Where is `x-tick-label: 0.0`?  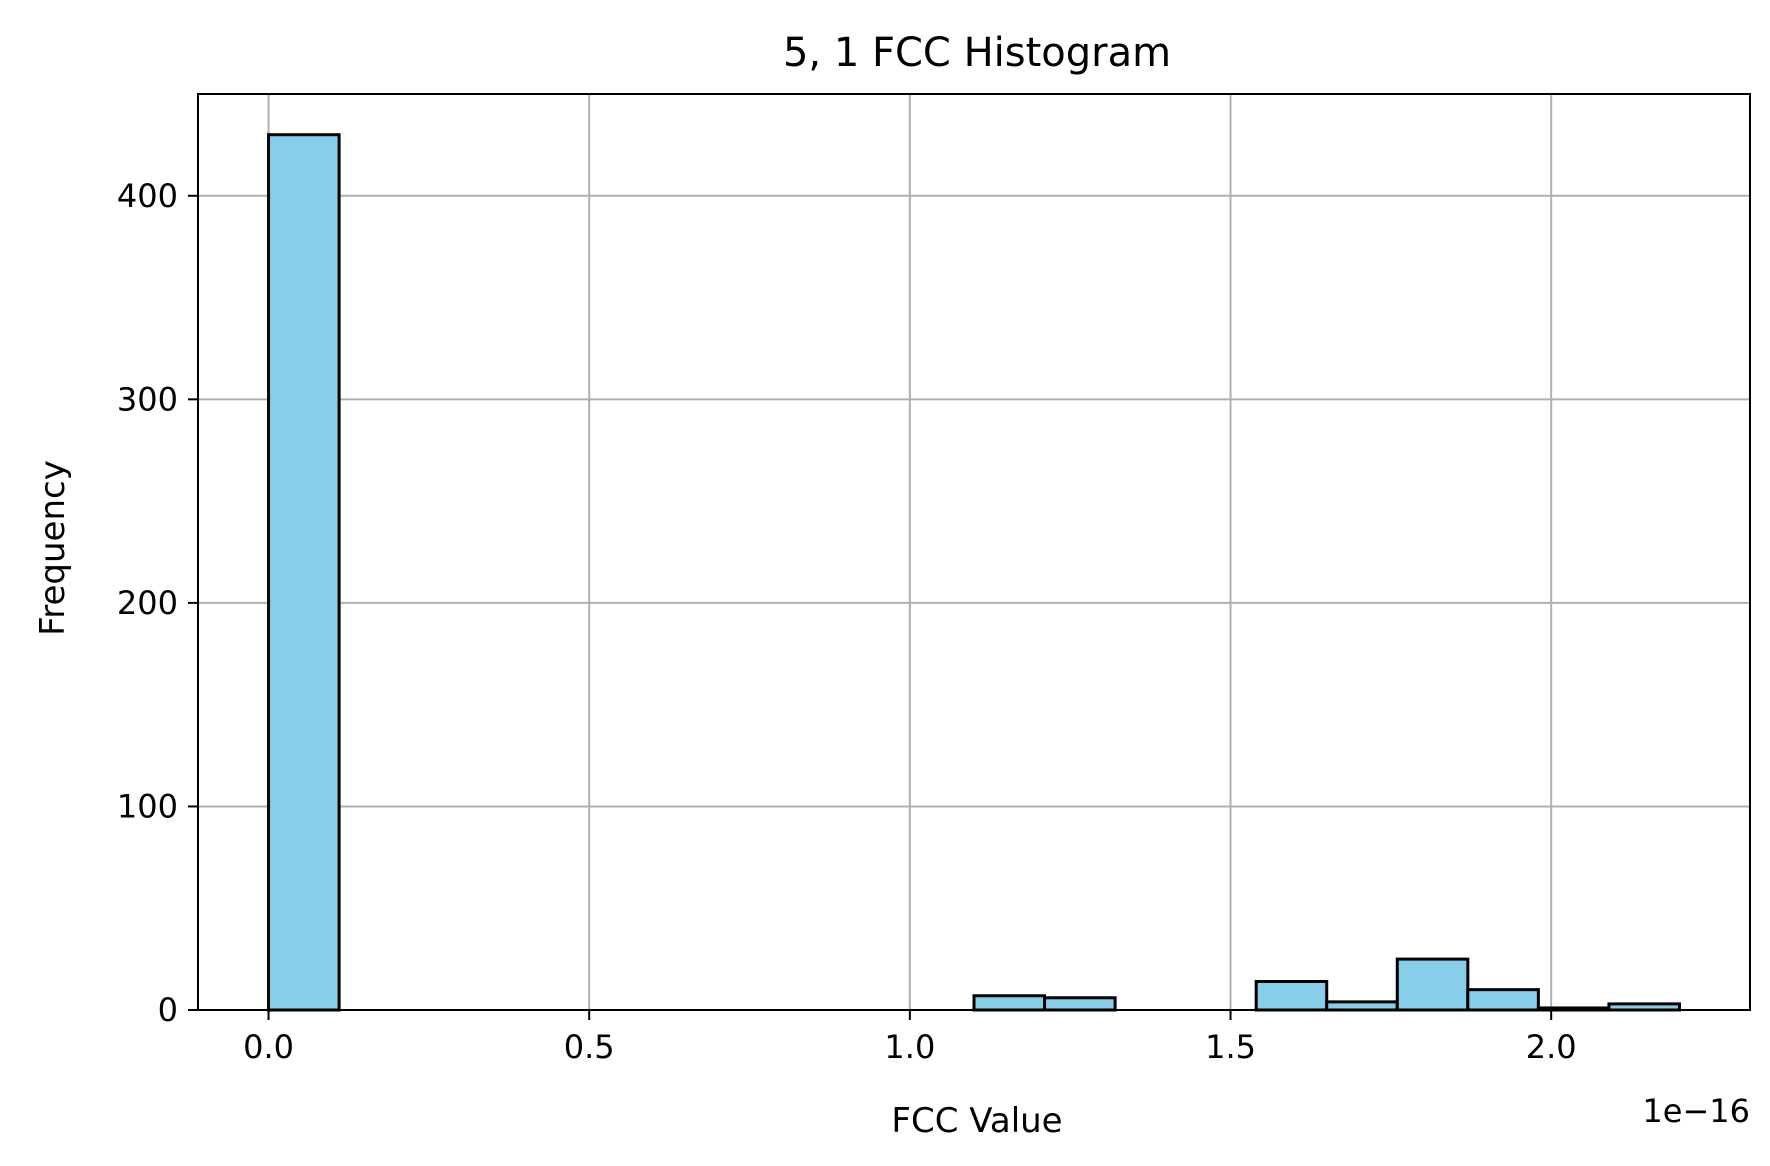 x-tick-label: 0.0 is located at coordinates (268, 1047).